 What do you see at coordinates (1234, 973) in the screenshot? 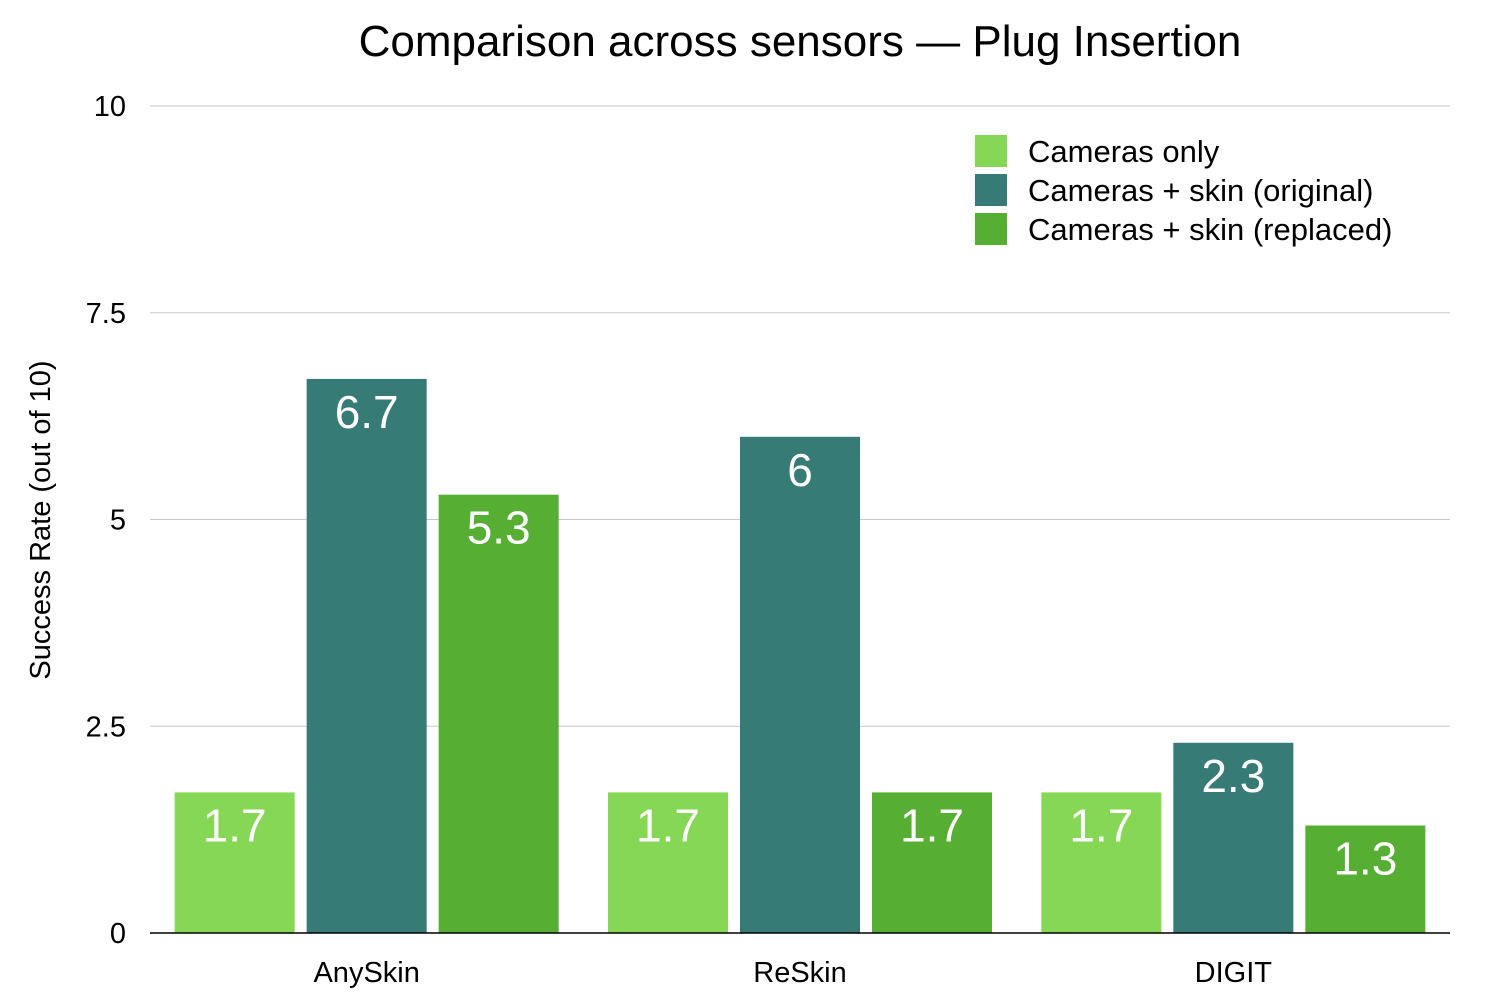
I see `x-category-label: DIGIT` at bounding box center [1234, 973].